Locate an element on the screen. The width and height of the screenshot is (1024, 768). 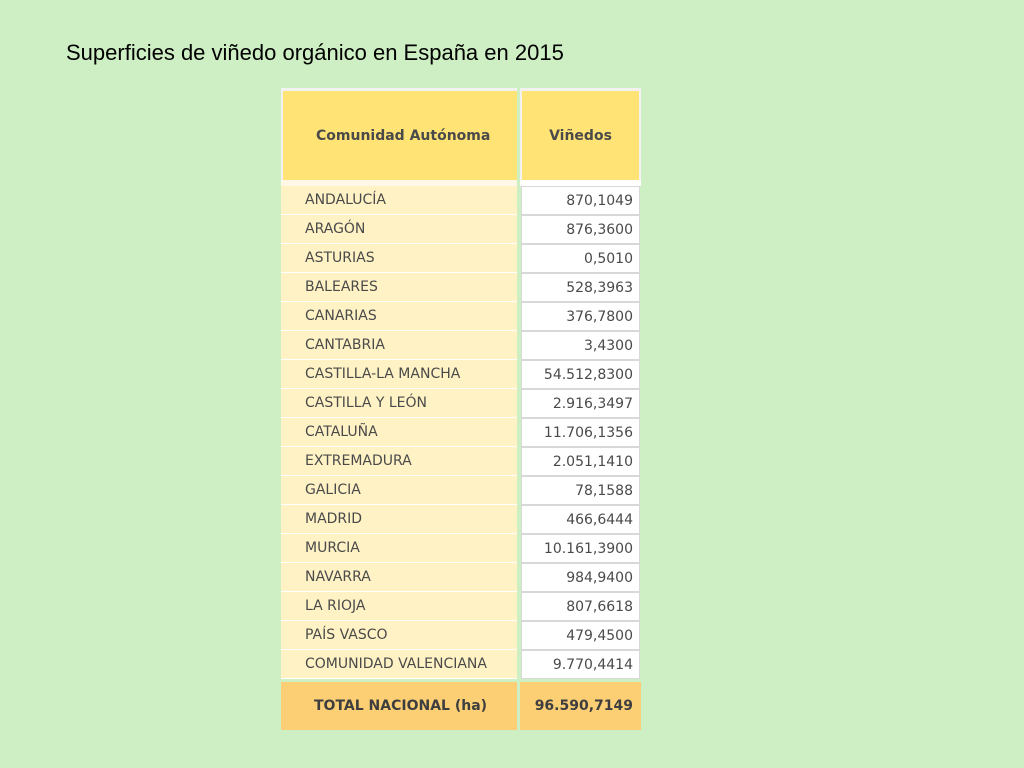
region-cell: BALEARES is located at coordinates (399, 287).